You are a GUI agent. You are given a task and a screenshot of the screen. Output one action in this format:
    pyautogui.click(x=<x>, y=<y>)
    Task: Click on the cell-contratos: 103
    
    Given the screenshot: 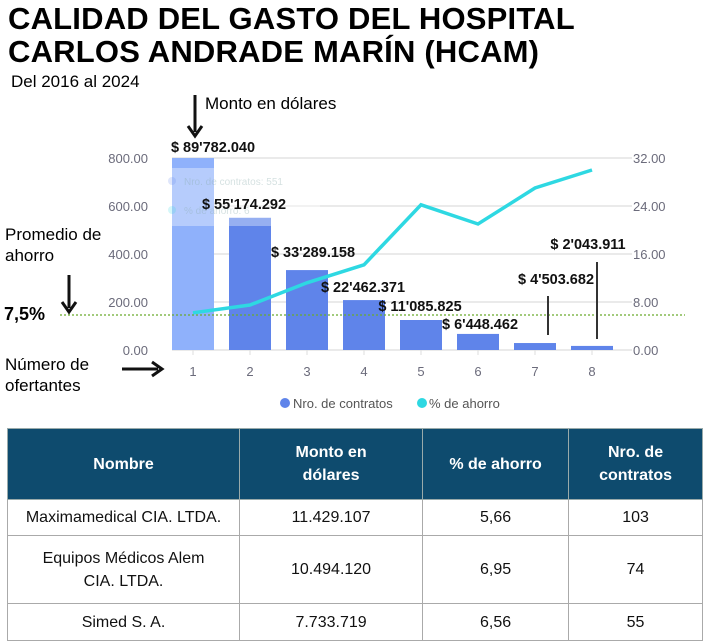 What is the action you would take?
    pyautogui.click(x=635, y=517)
    